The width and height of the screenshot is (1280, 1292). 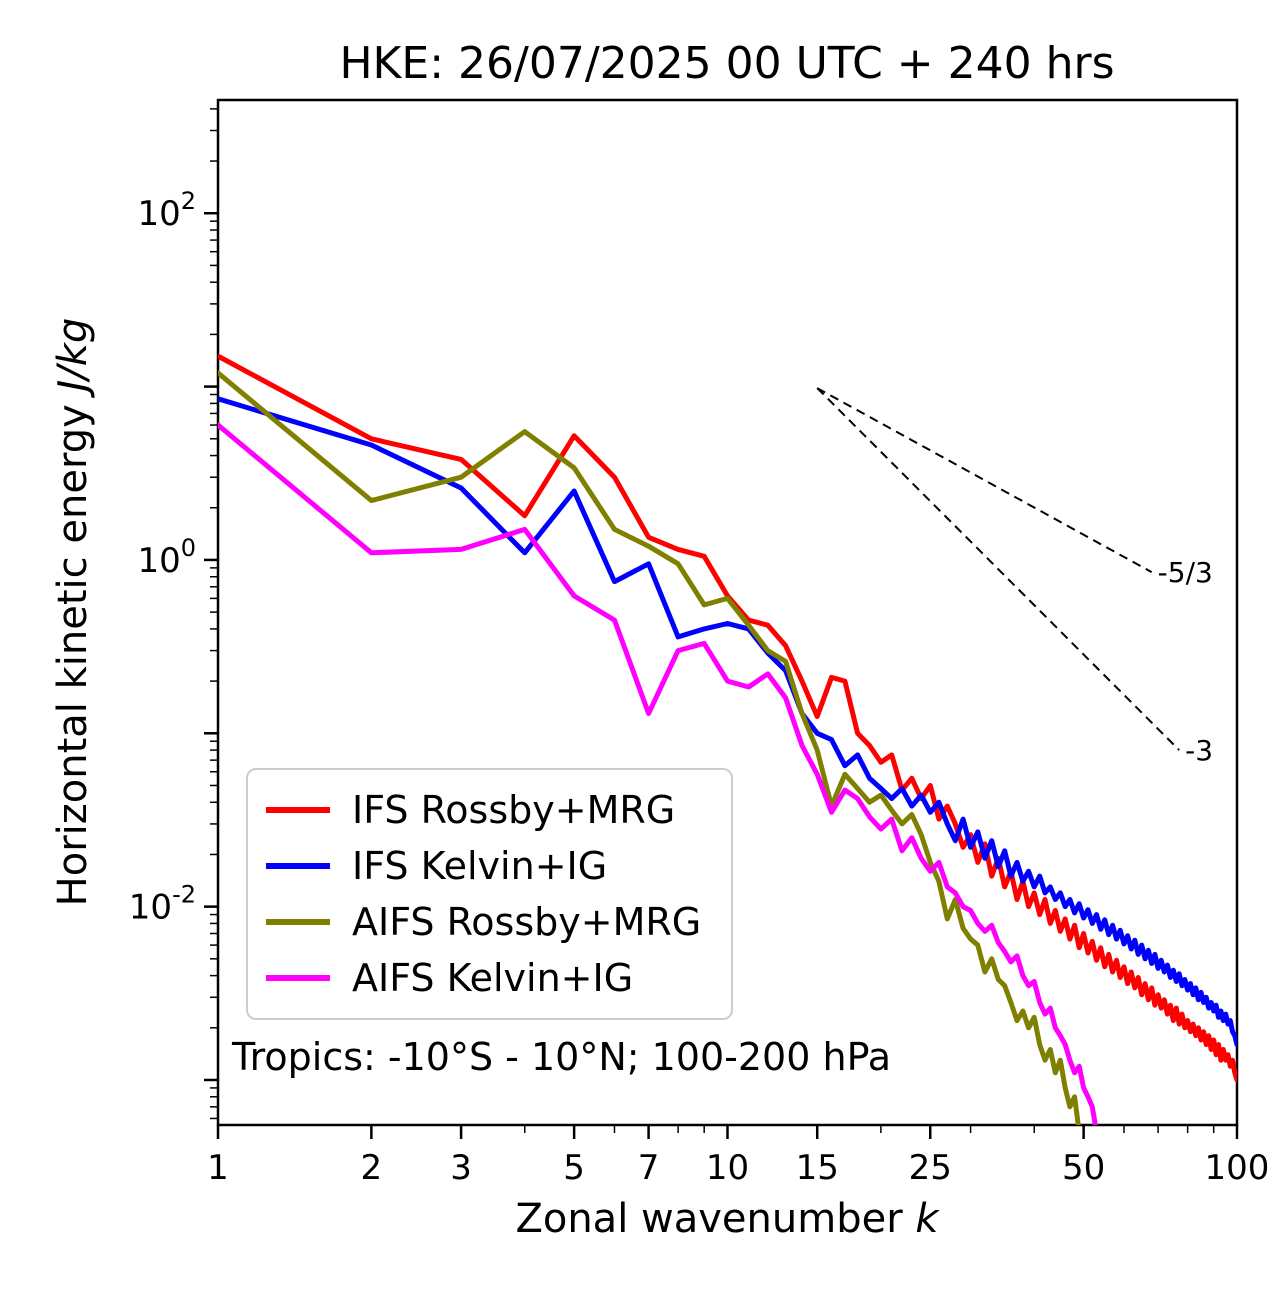 What do you see at coordinates (166, 210) in the screenshot?
I see `y-tick-label: 10²` at bounding box center [166, 210].